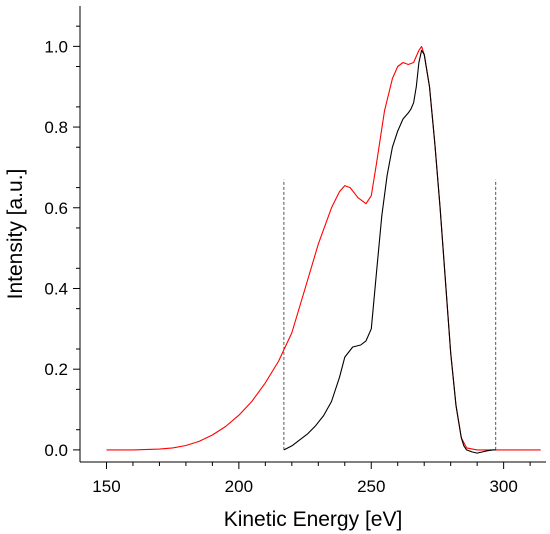 Image resolution: width=550 pixels, height=534 pixels. I want to click on y-tick-label: 0.4, so click(56, 288).